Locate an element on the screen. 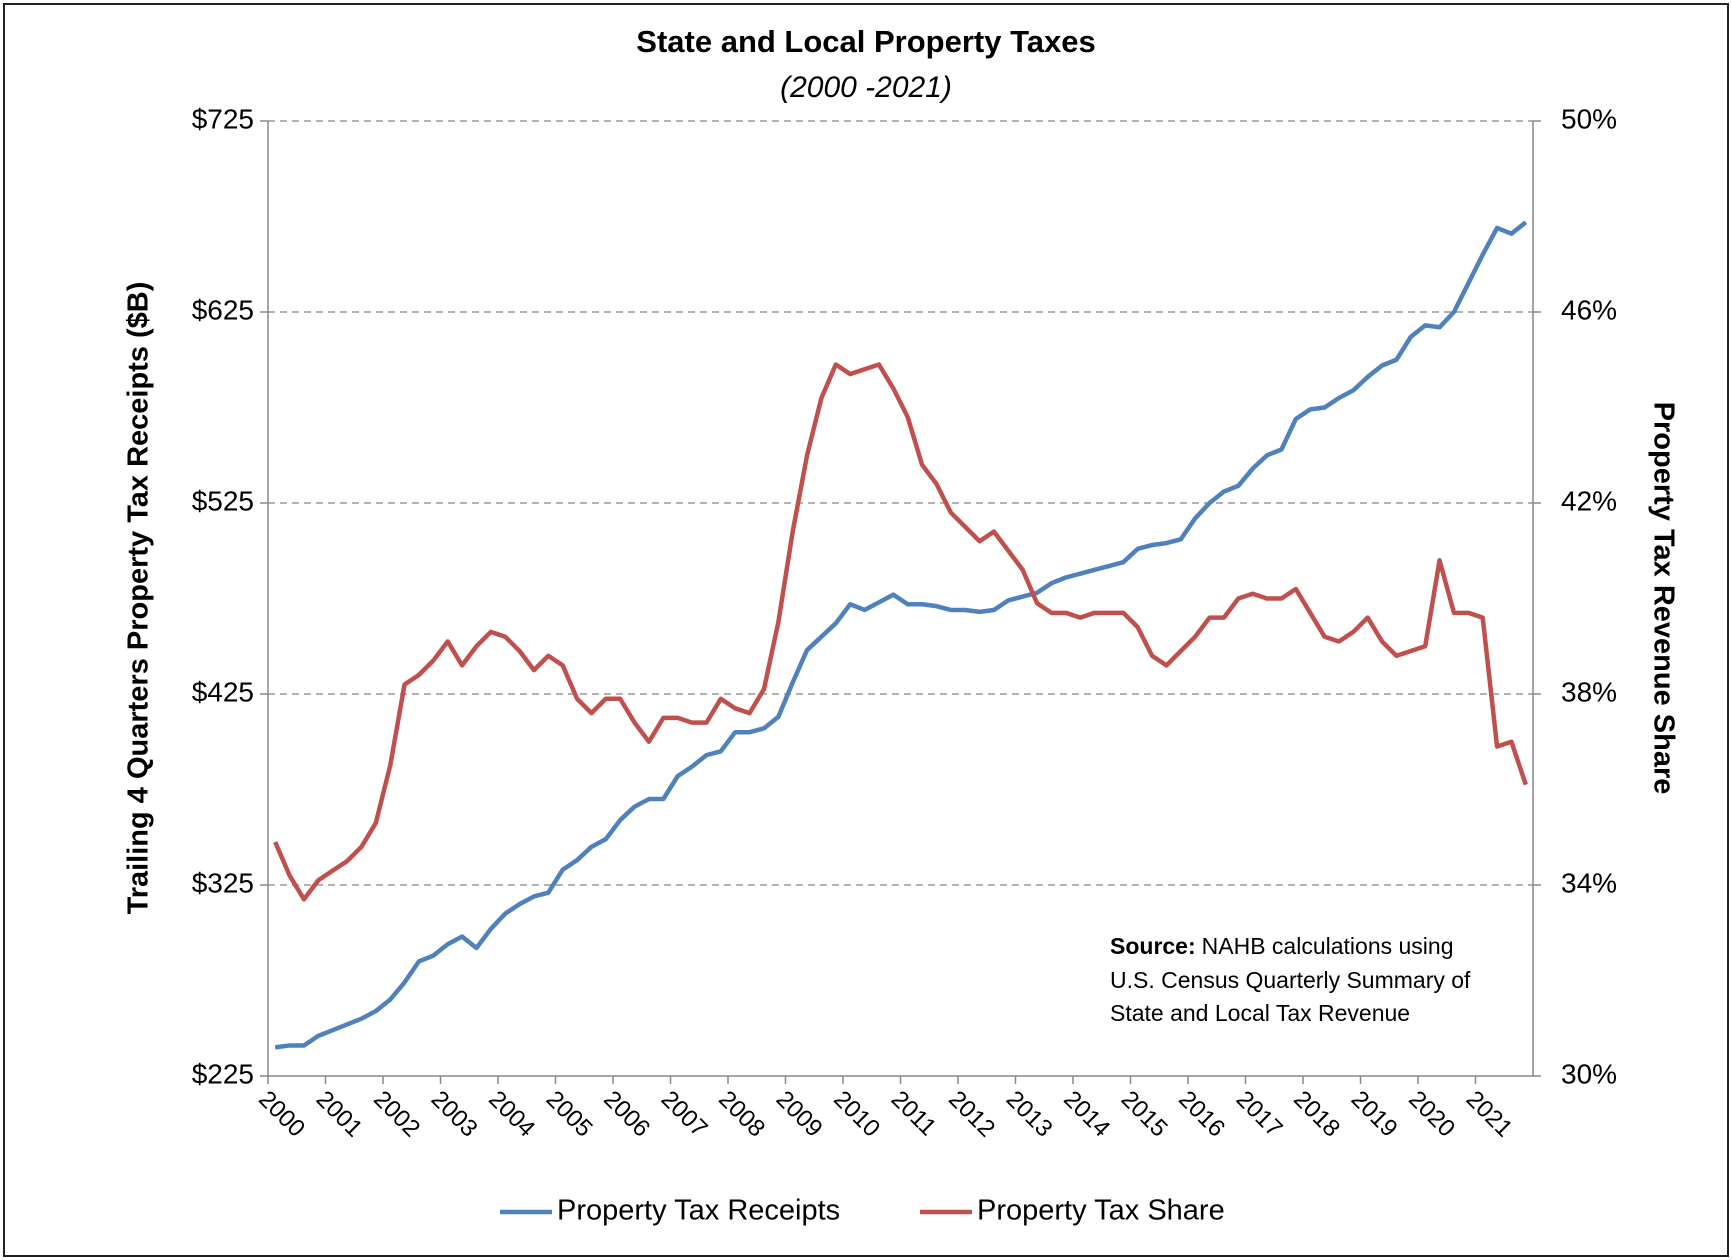  y2-tick-label: 46% is located at coordinates (1589, 309).